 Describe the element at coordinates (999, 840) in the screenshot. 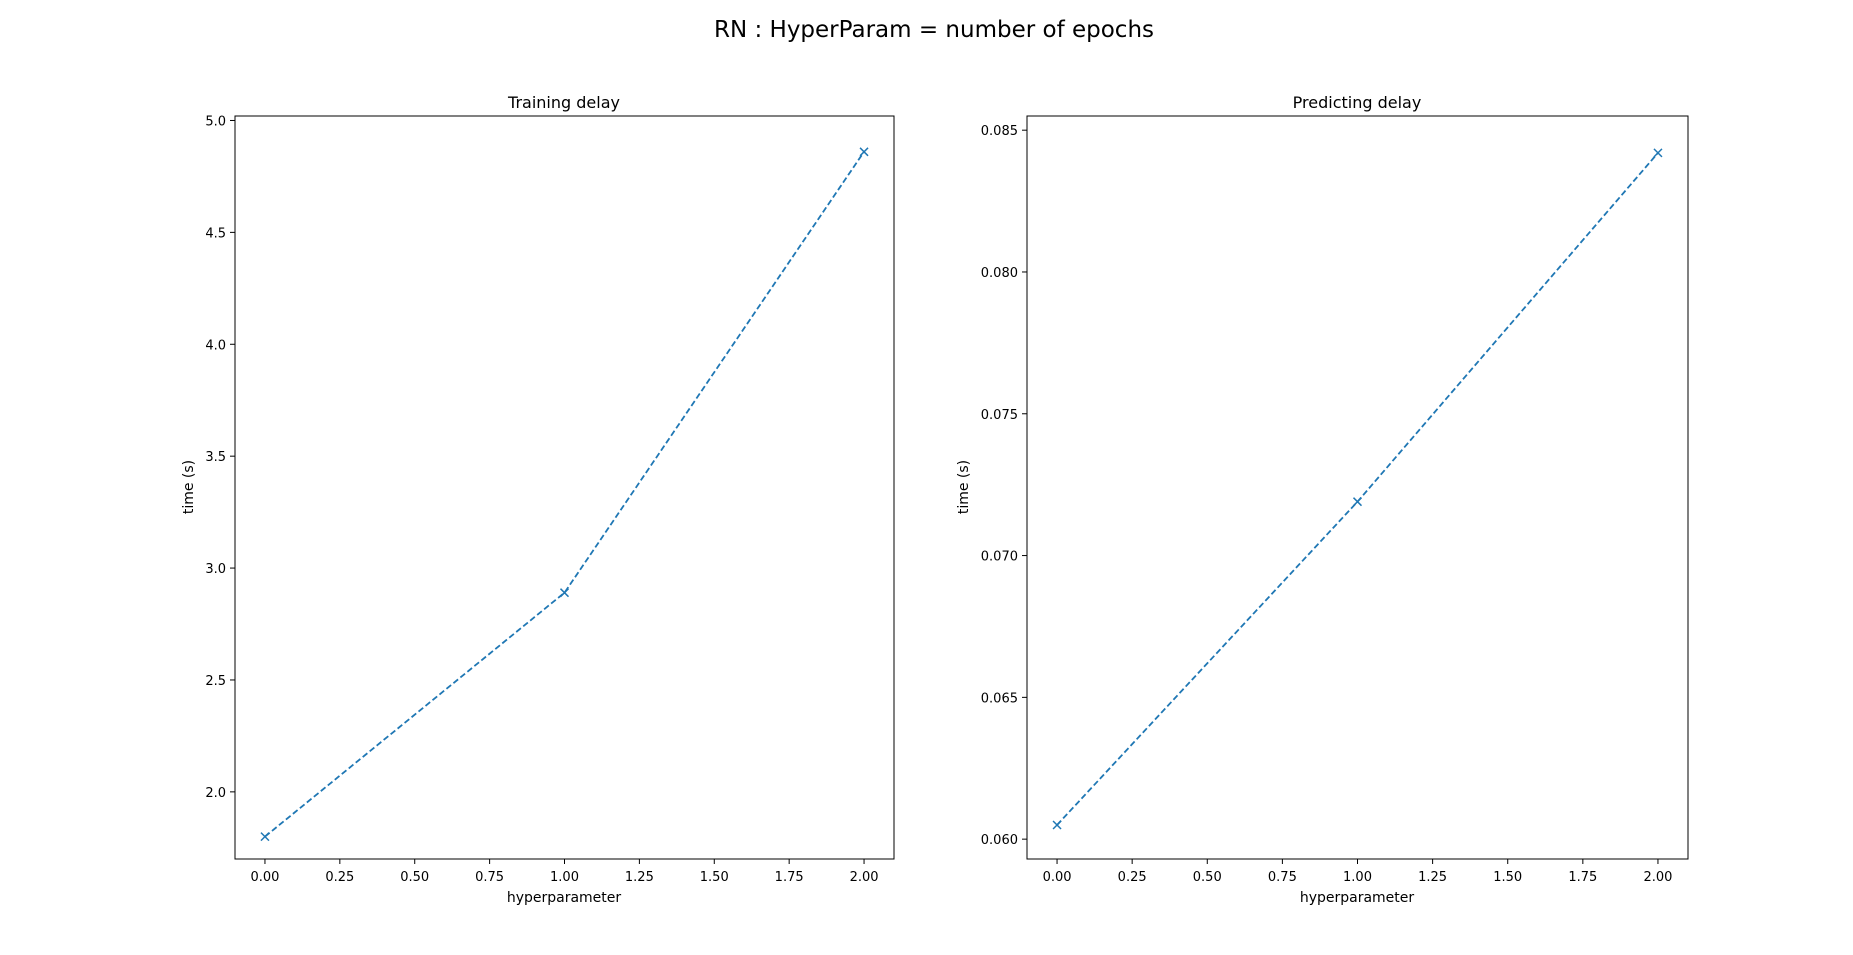

I see `y-tick-label: 0.060` at that location.